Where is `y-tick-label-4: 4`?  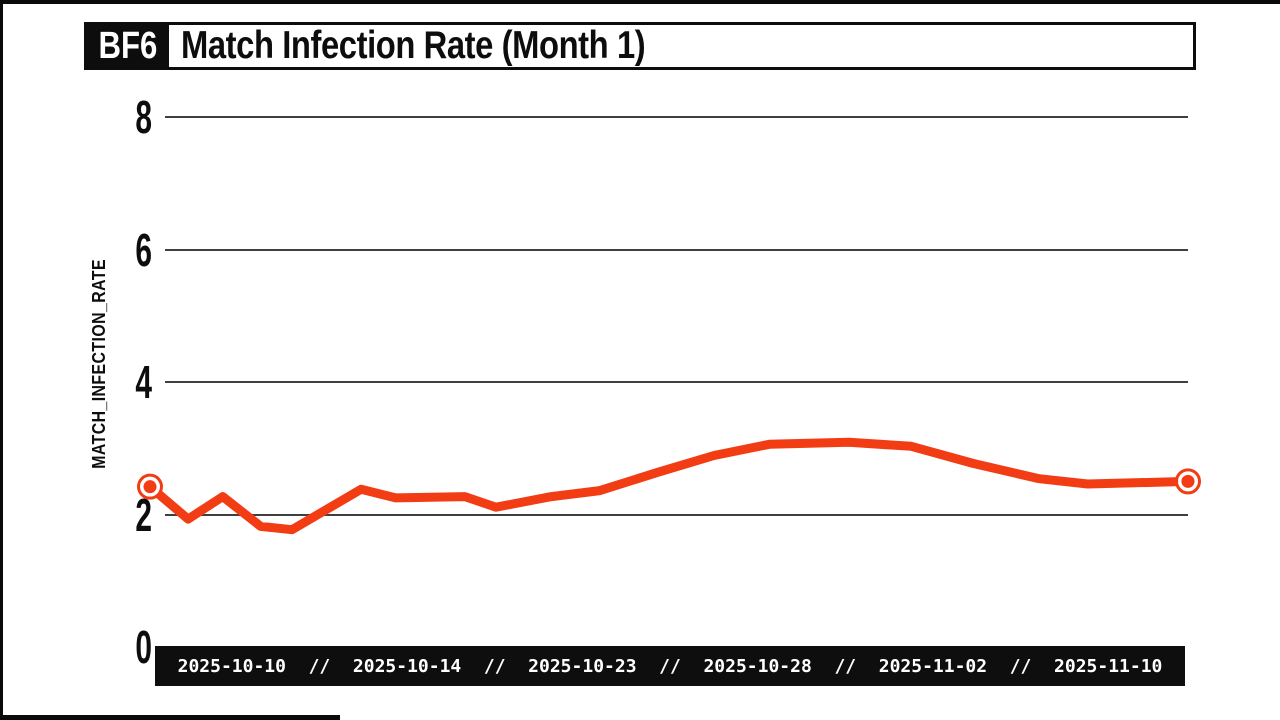 y-tick-label-4: 4 is located at coordinates (143, 382).